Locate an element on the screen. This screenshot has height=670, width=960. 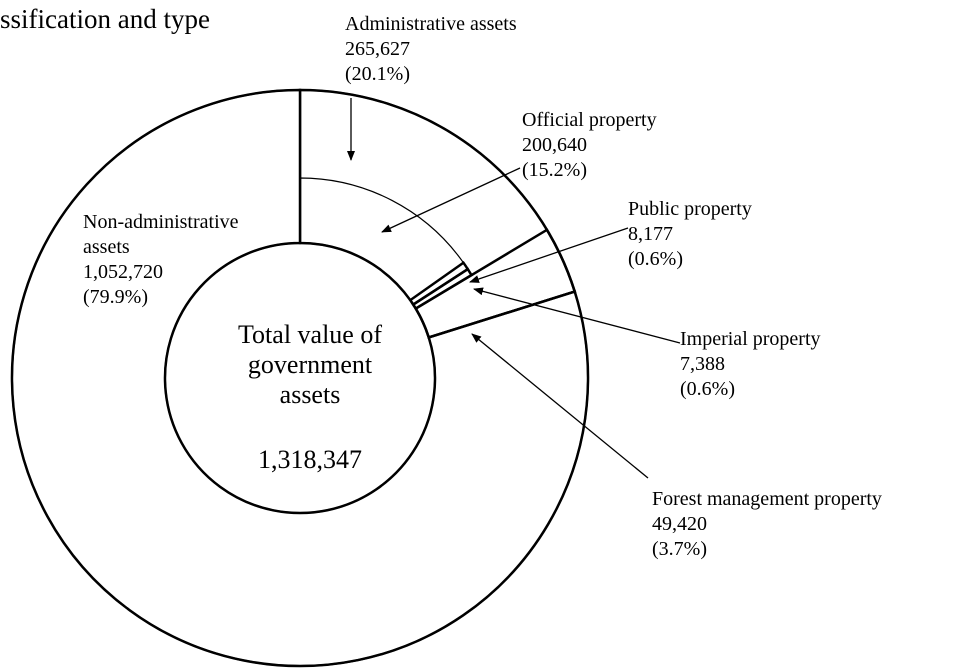
chart-title: ssification and type is located at coordinates (105, 19).